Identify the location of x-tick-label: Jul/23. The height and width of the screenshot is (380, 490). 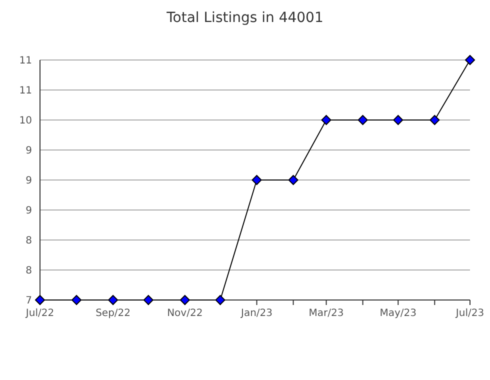
(469, 313).